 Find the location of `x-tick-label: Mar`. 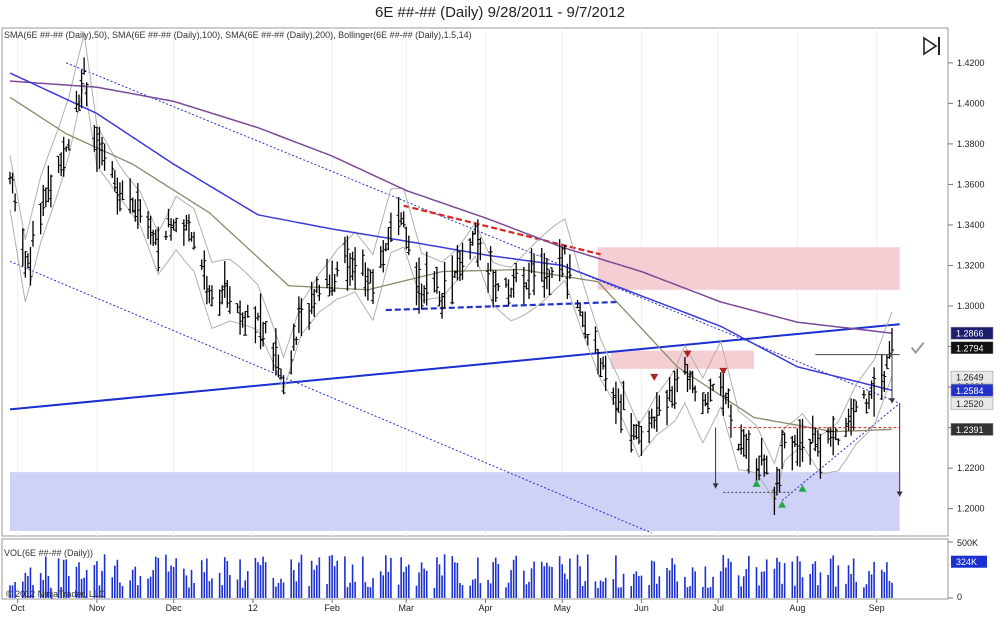

x-tick-label: Mar is located at coordinates (407, 608).